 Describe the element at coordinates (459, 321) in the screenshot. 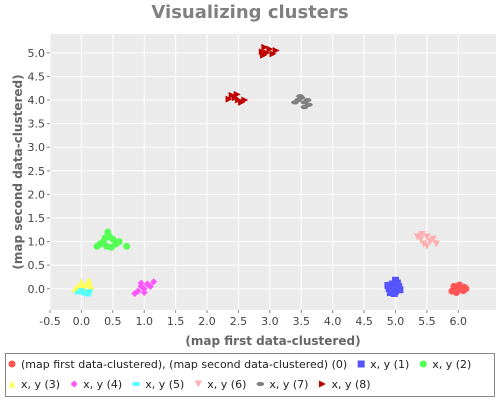

I see `x-tick-label: 6.0` at that location.